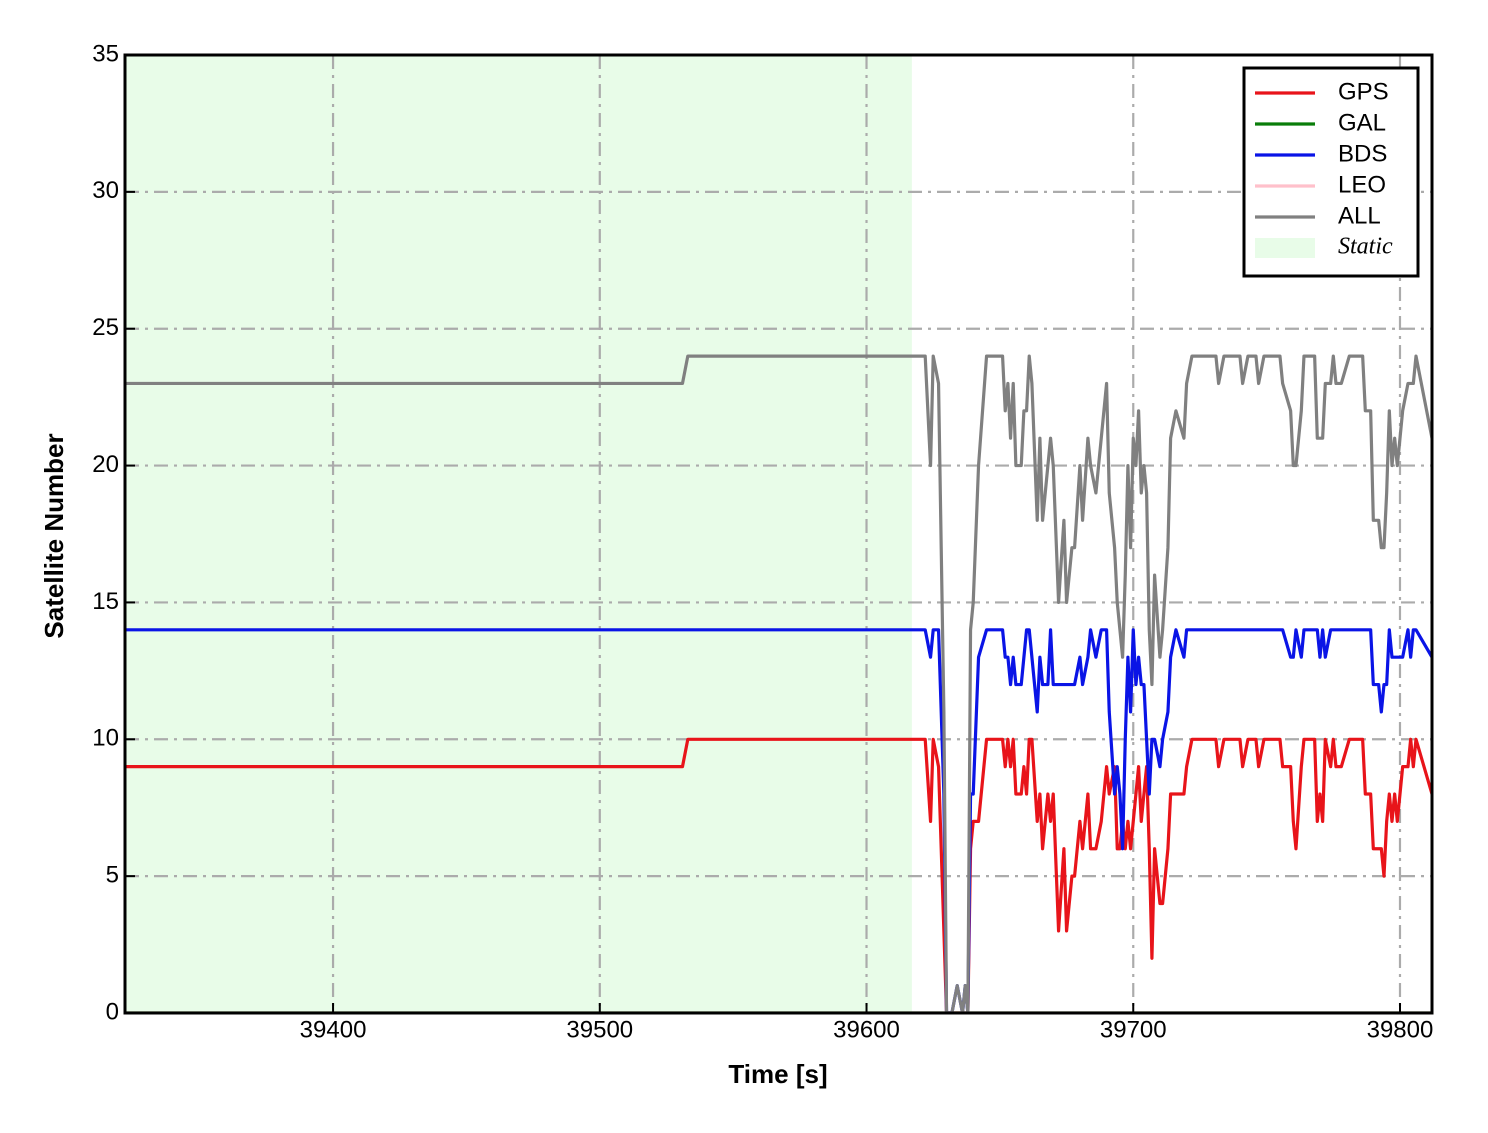 Image resolution: width=1488 pixels, height=1133 pixels. Describe the element at coordinates (1285, 248) in the screenshot. I see `legend-swatch` at that location.